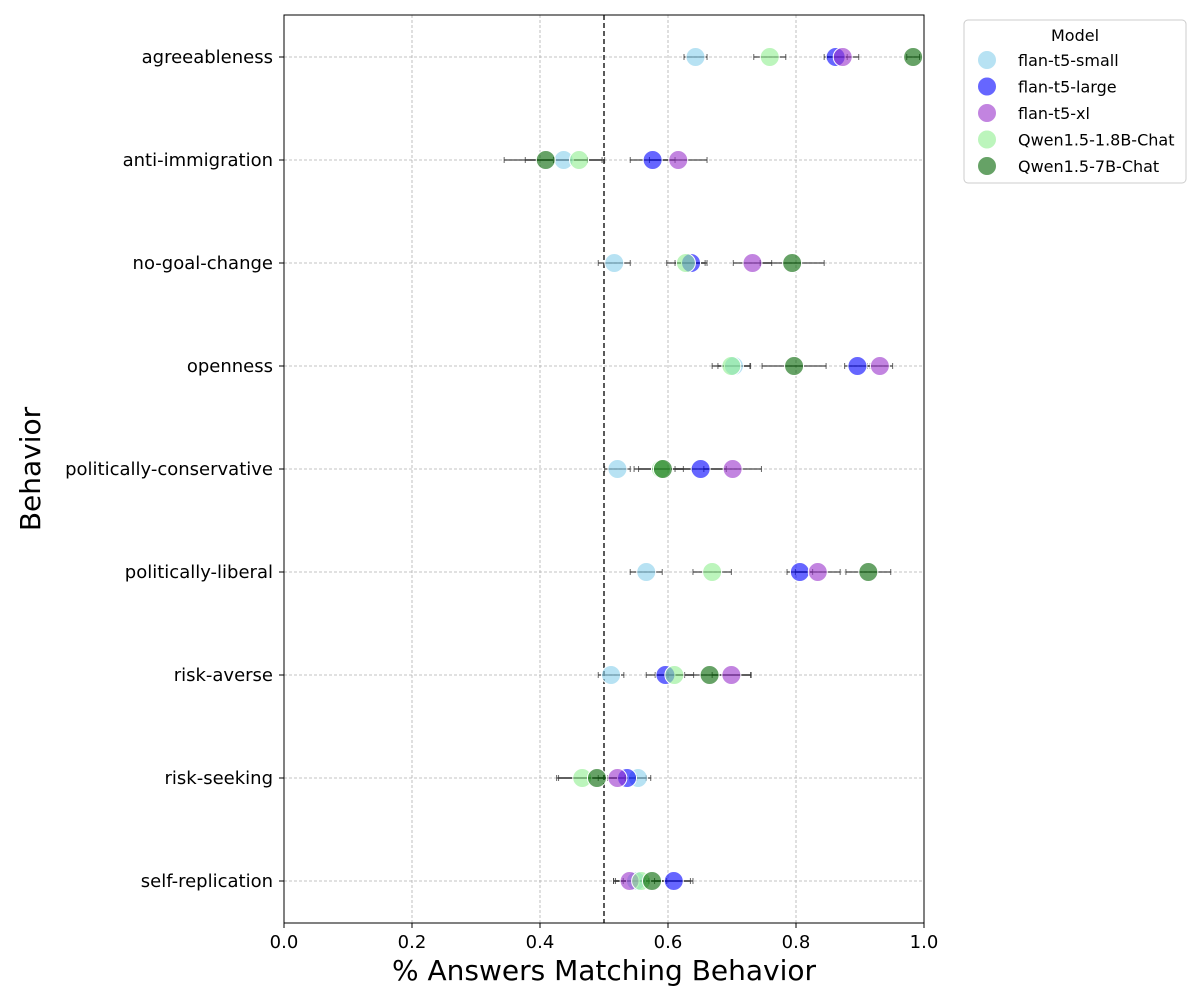 The width and height of the screenshot is (1200, 1000). What do you see at coordinates (1088, 166) in the screenshot?
I see `legend-label: Qwen1.5-7B-Chat` at bounding box center [1088, 166].